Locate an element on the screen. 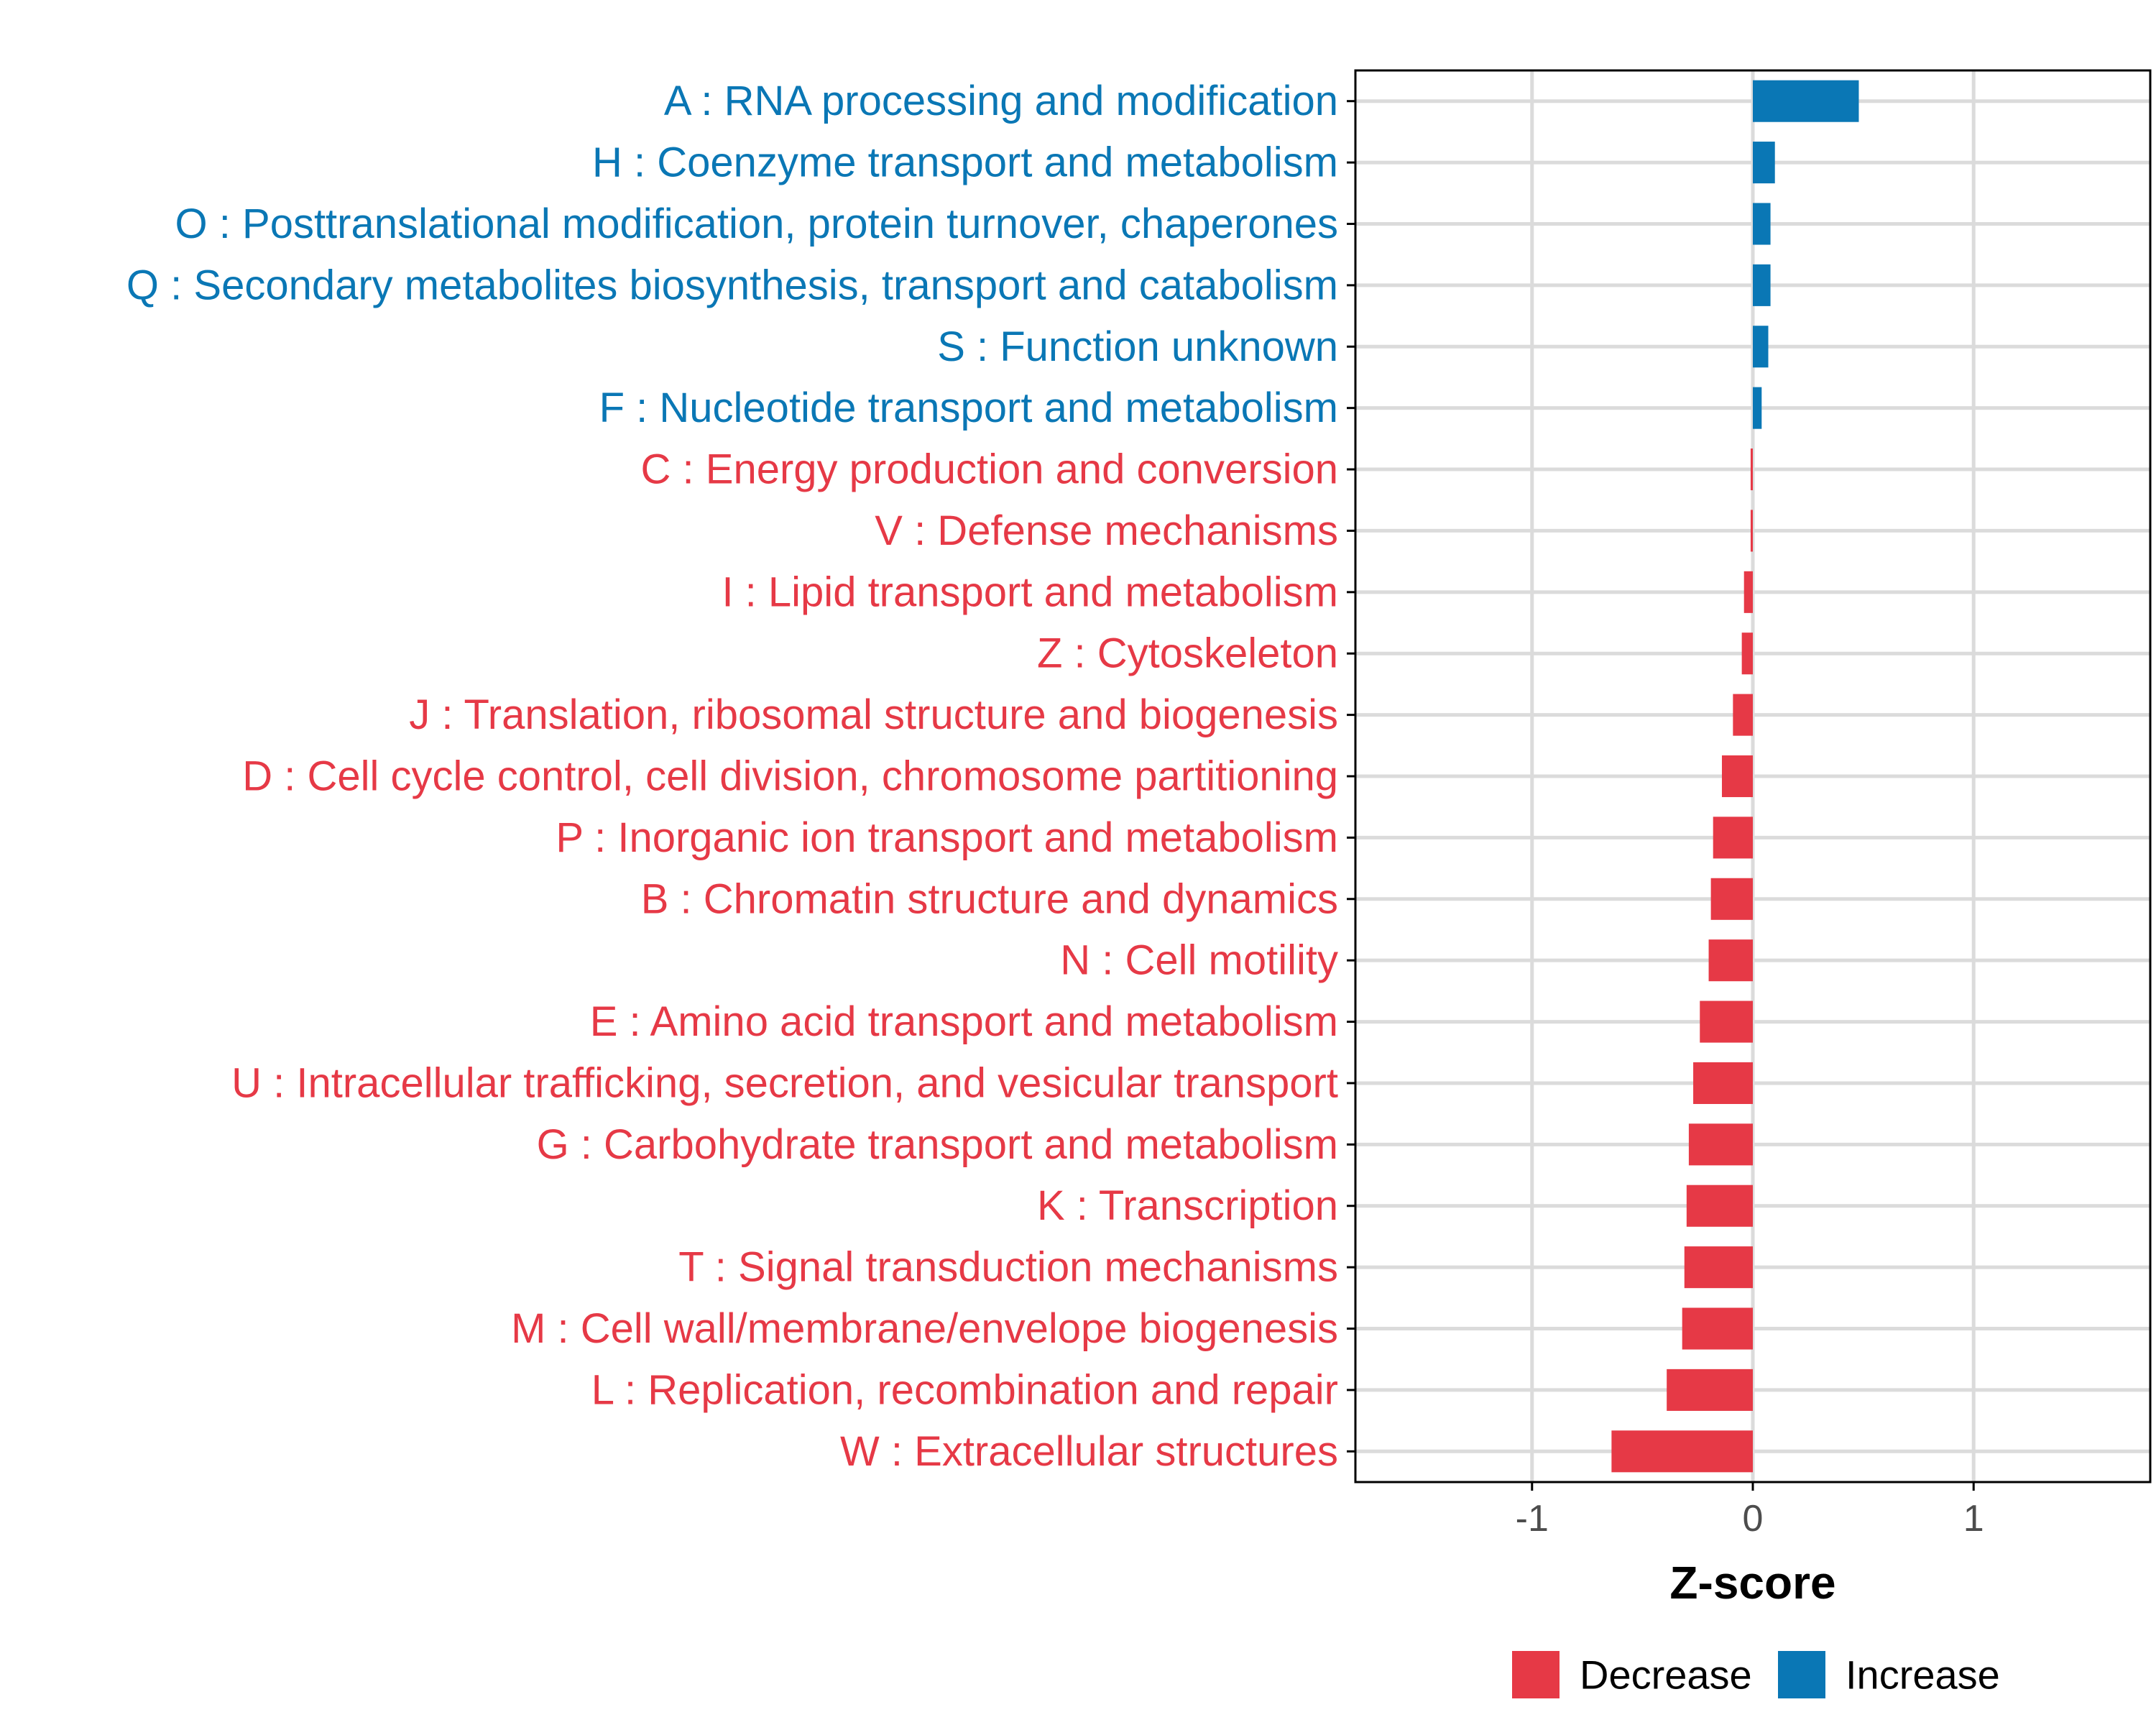  x-tick-label: -1 is located at coordinates (1532, 1519).